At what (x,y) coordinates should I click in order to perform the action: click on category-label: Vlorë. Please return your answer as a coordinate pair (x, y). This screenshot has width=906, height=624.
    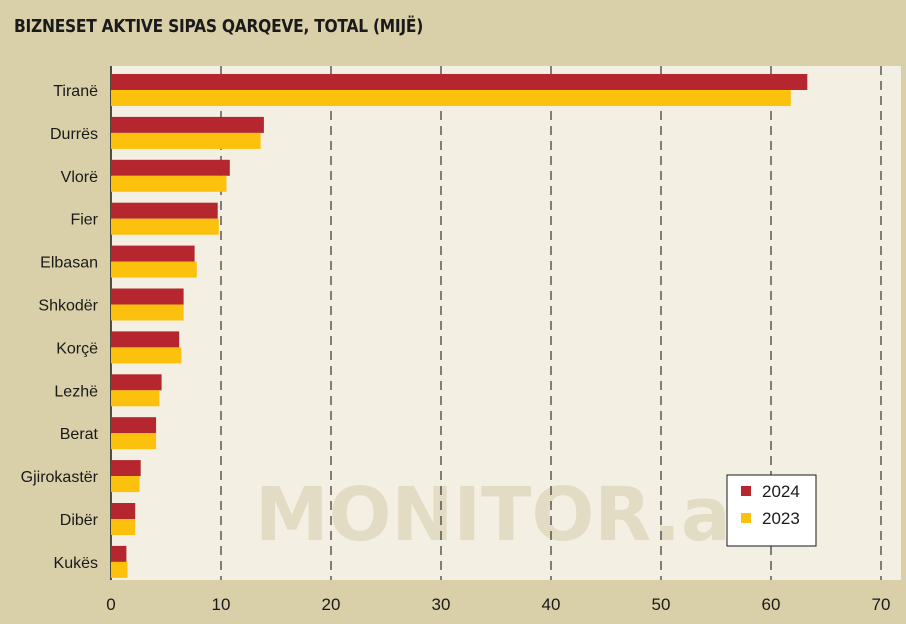
    Looking at the image, I should click on (79, 177).